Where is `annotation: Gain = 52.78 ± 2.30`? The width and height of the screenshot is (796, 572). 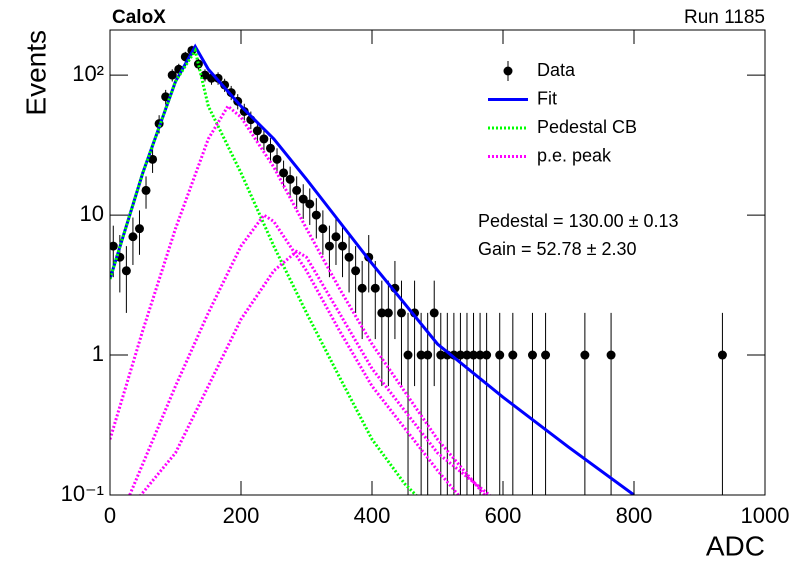
annotation: Gain = 52.78 ± 2.30 is located at coordinates (557, 249).